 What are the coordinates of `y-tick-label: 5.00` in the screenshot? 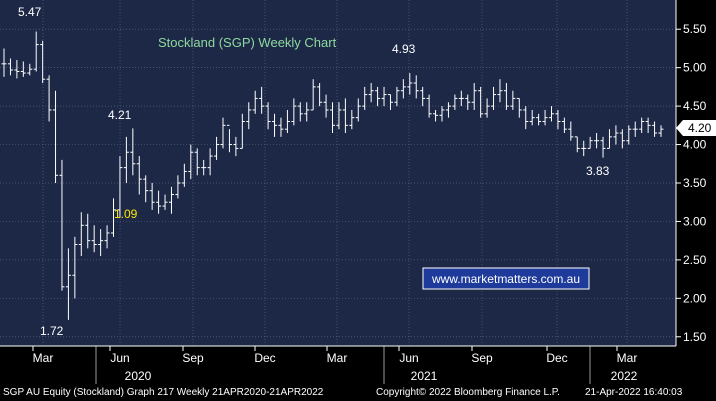 It's located at (695, 68).